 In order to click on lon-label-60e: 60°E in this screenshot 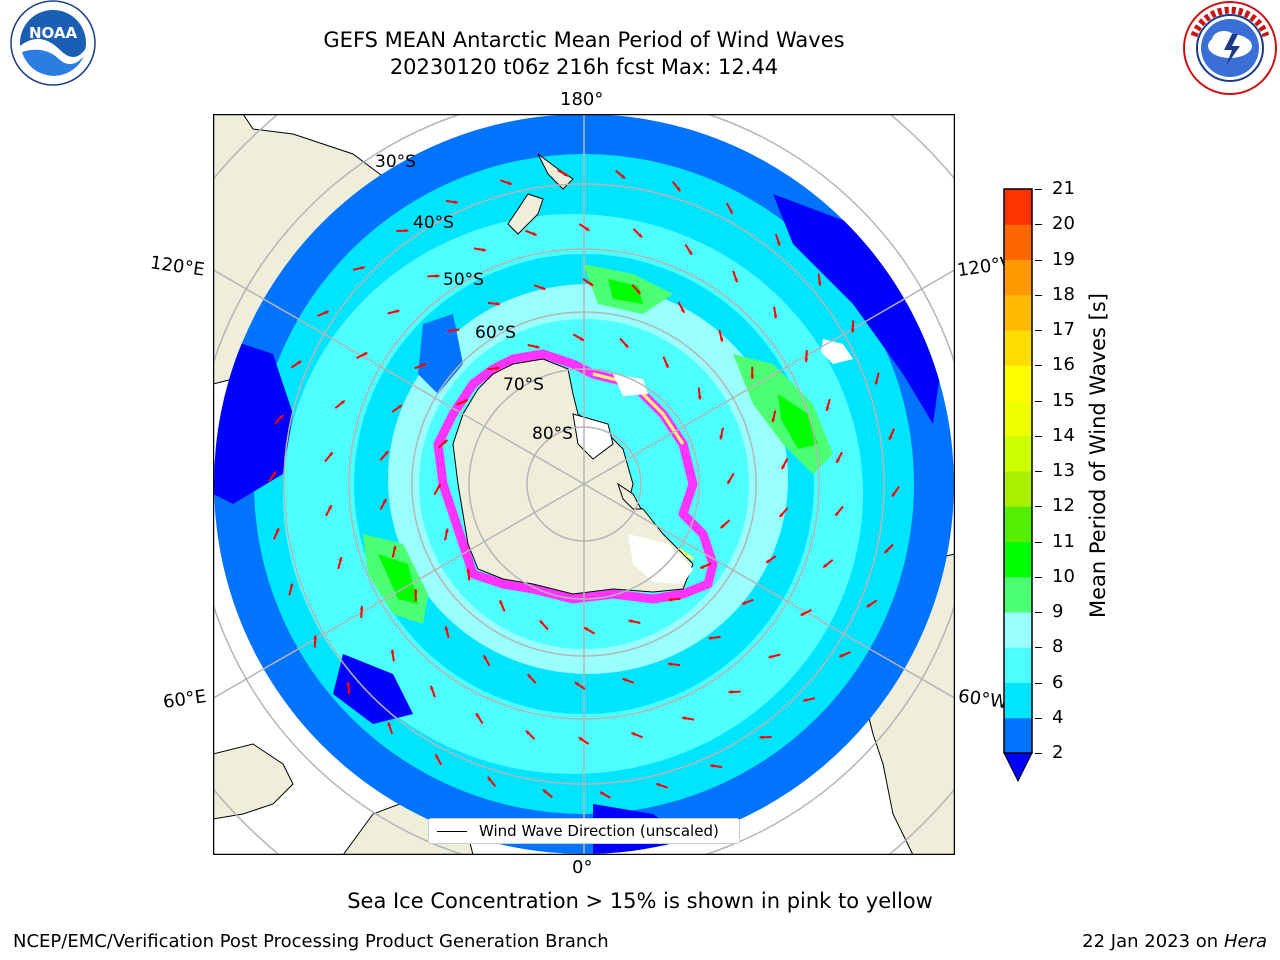, I will do `click(184, 699)`.